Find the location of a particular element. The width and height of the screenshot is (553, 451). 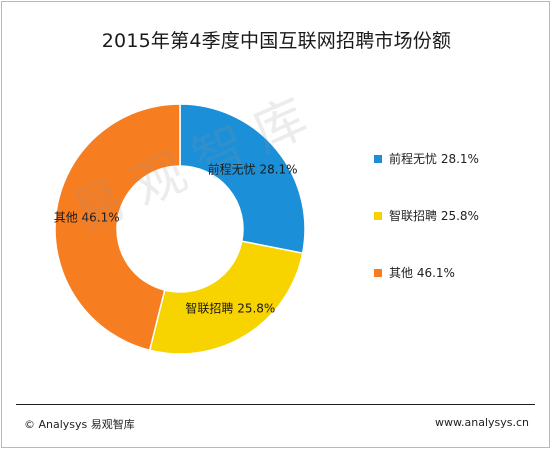

chart-title: 2015年第4季度中国互联网招聘市场份额 is located at coordinates (276, 41).